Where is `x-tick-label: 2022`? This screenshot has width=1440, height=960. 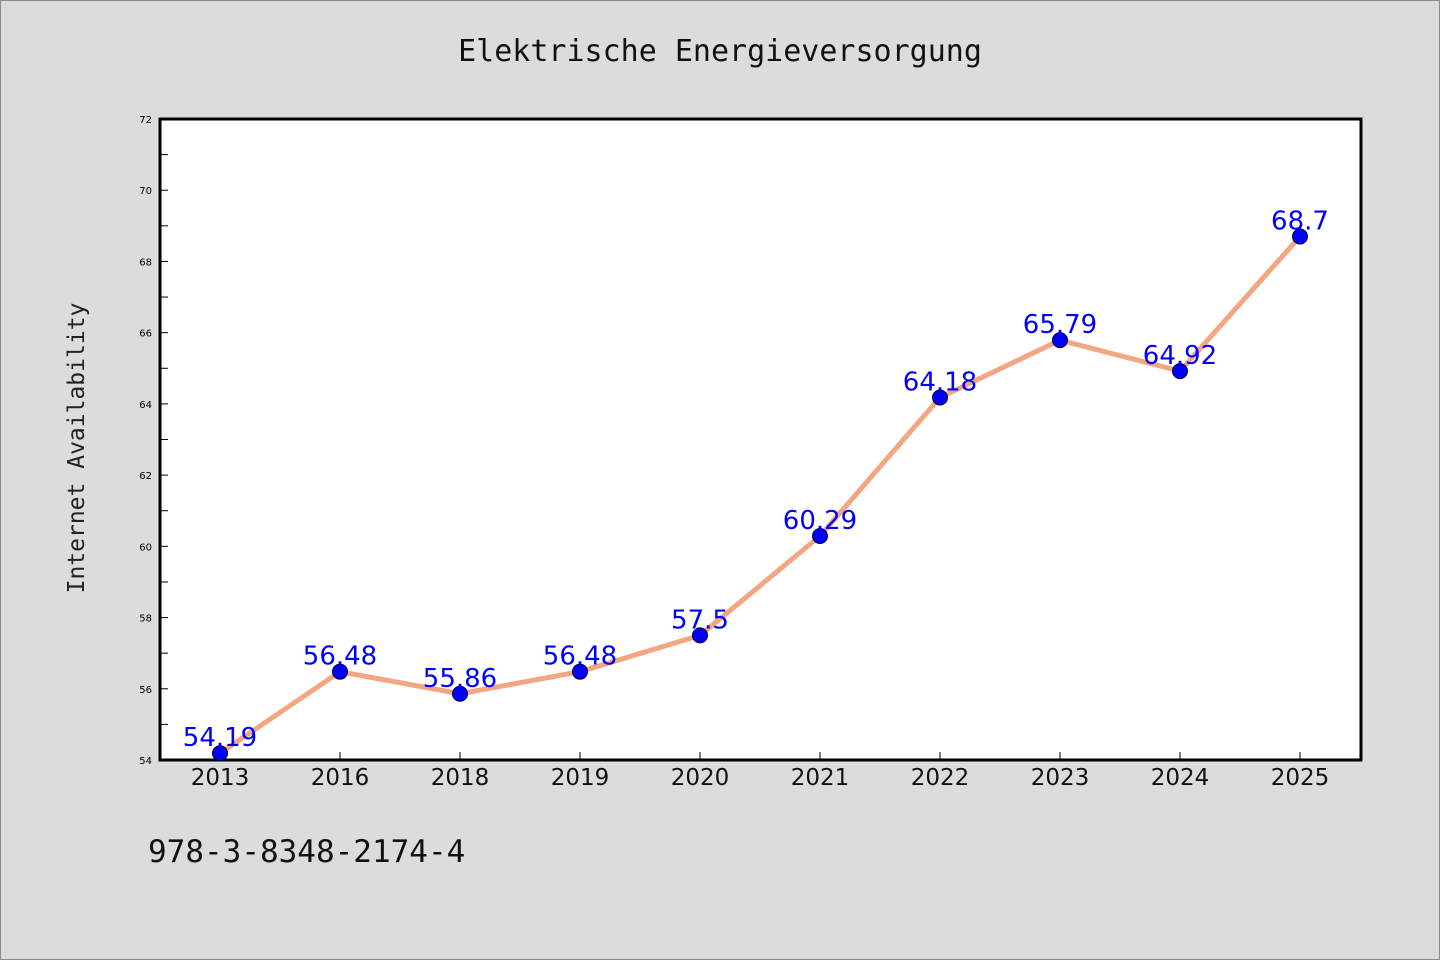 x-tick-label: 2022 is located at coordinates (940, 778).